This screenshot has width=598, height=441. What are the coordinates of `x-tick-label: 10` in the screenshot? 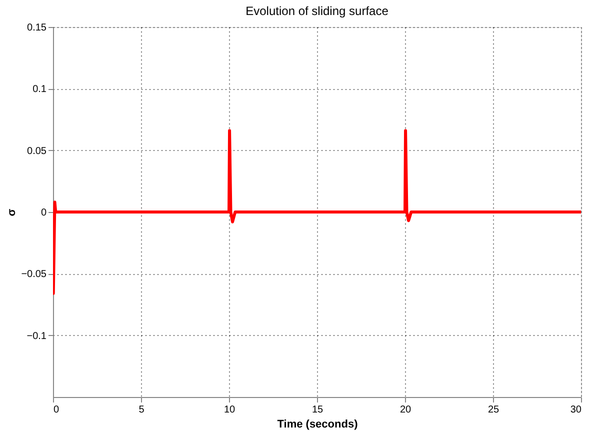 It's located at (230, 410).